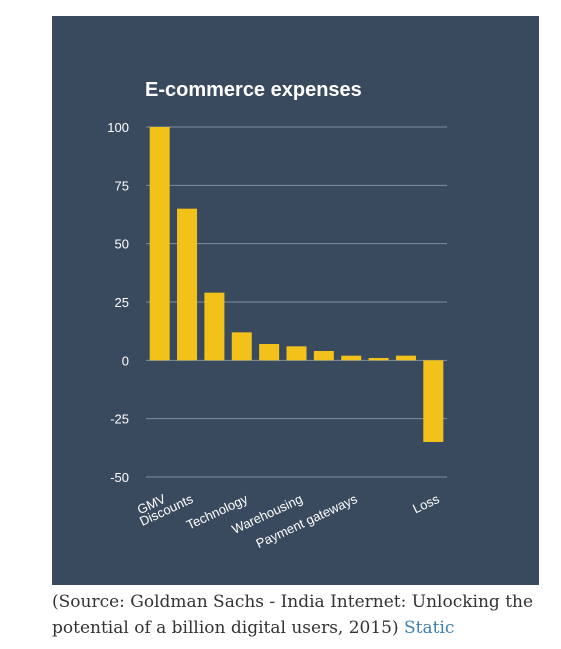 The height and width of the screenshot is (649, 561). Describe the element at coordinates (122, 244) in the screenshot. I see `y-tick-label: 50` at that location.